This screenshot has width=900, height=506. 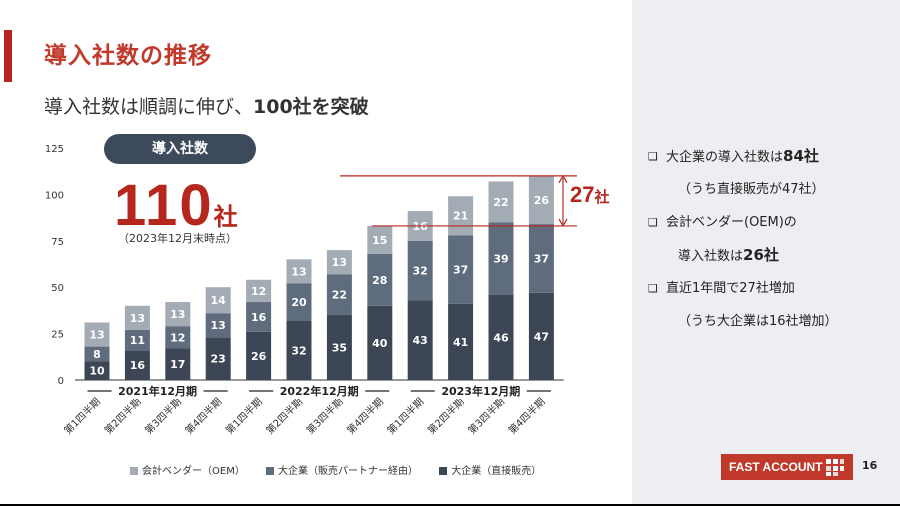 I want to click on legend-label: 大企業（直接販売）, so click(x=496, y=471).